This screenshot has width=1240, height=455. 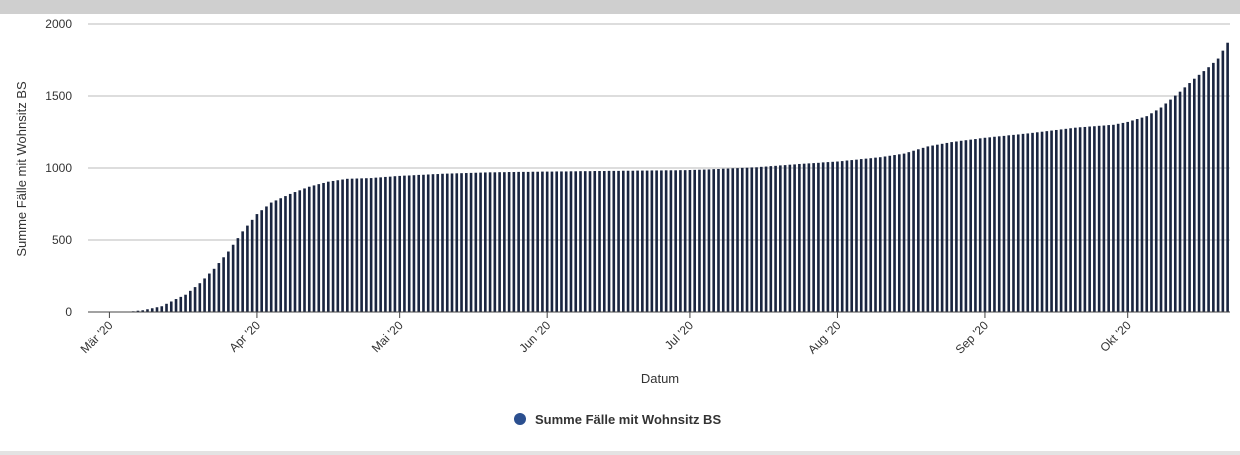 What do you see at coordinates (617, 419) in the screenshot?
I see `legend: Summe Fälle mit Wohnsitz BS` at bounding box center [617, 419].